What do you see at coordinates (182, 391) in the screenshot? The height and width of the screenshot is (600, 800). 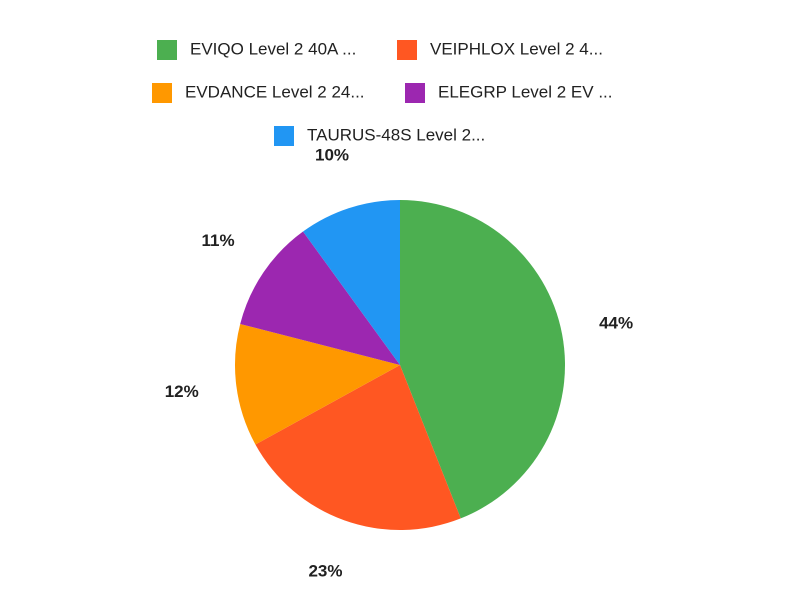 I see `data-label: 12%` at bounding box center [182, 391].